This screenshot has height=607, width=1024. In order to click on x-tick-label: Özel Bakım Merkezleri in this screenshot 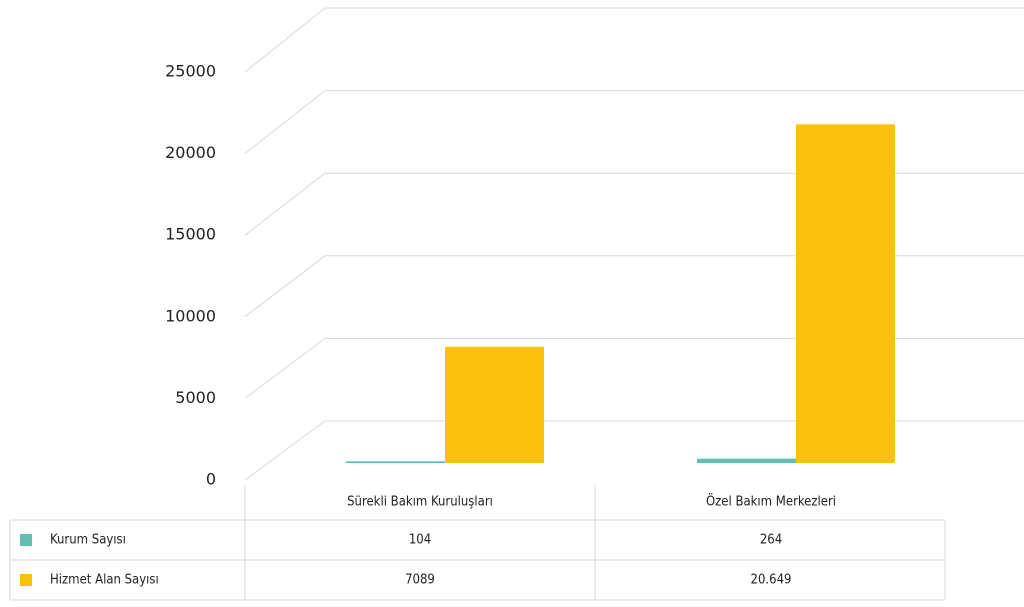, I will do `click(771, 501)`.